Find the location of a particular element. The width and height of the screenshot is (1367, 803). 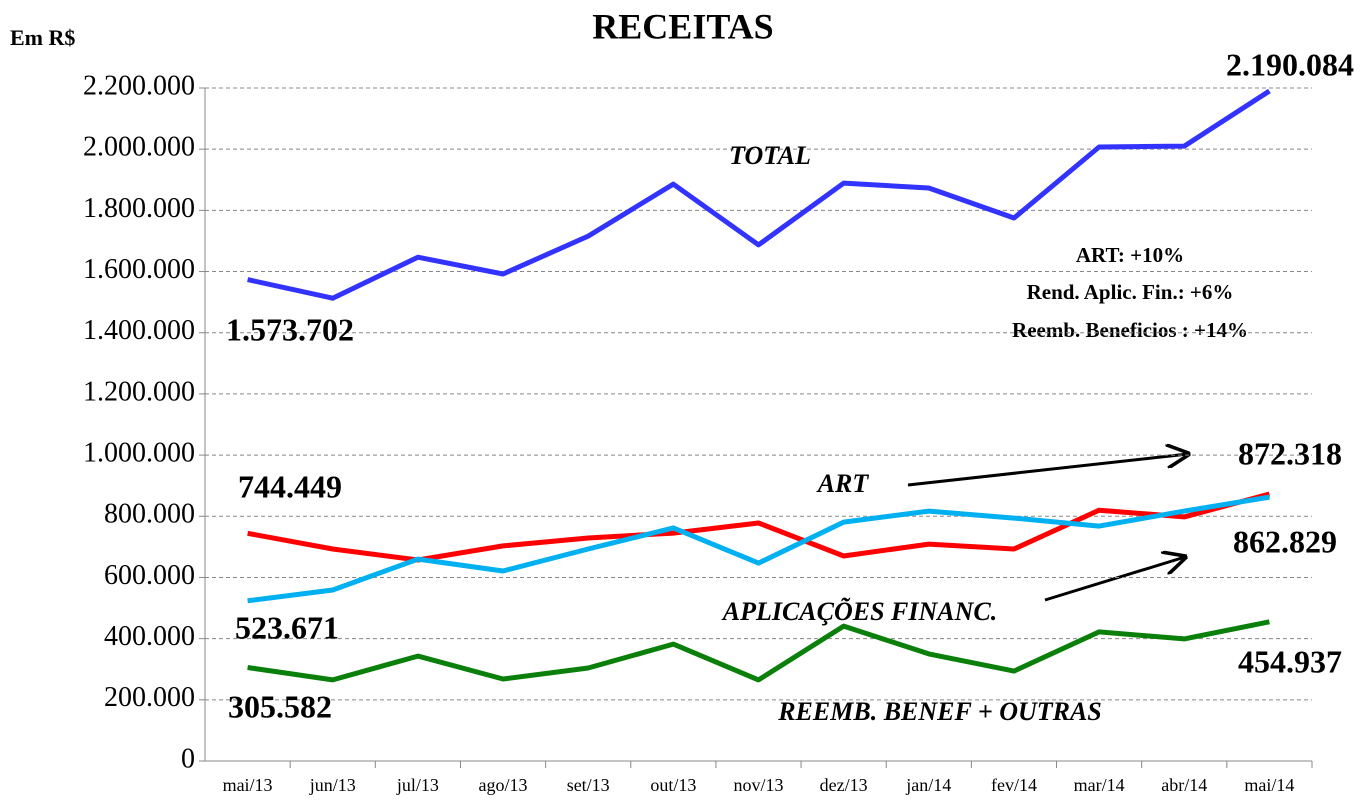

x-tick-label: set/13 is located at coordinates (588, 785).